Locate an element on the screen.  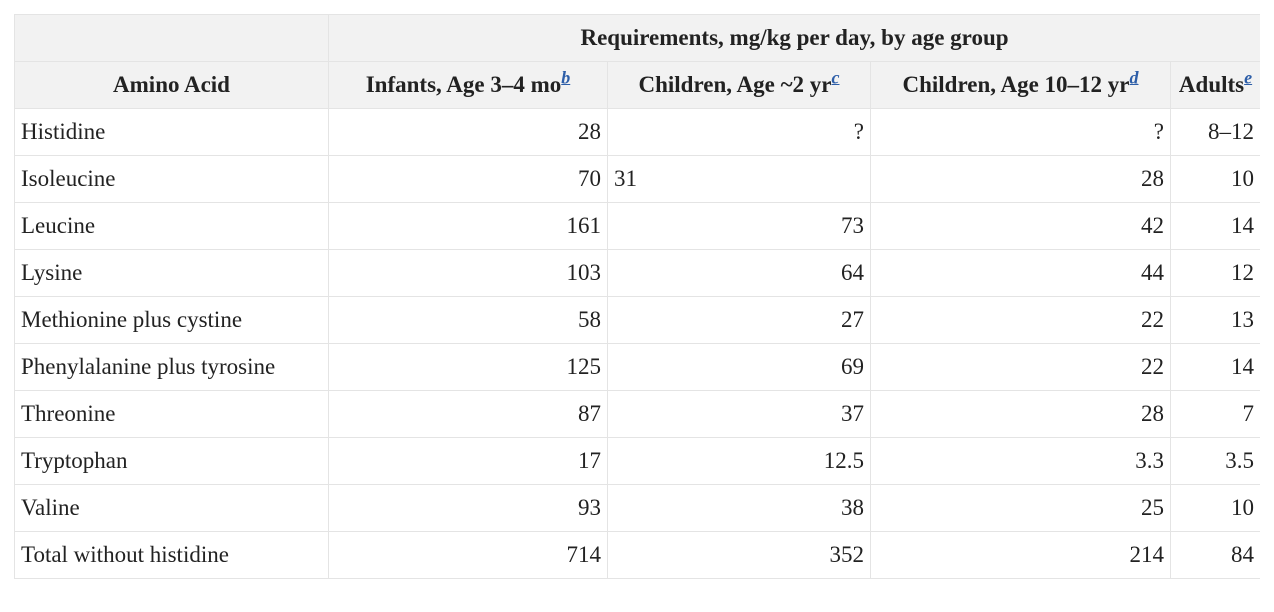
amino-acid-name: Total without histidine is located at coordinates (171, 555).